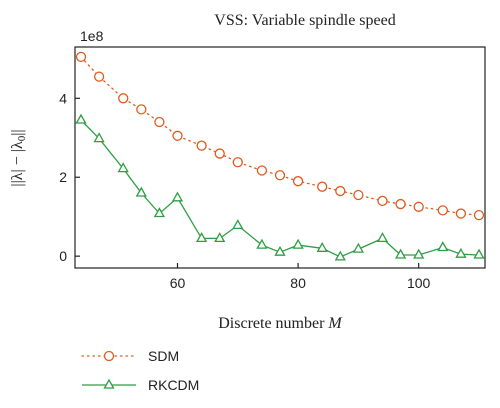  I want to click on legend-label-sdm: SDM, so click(163, 356).